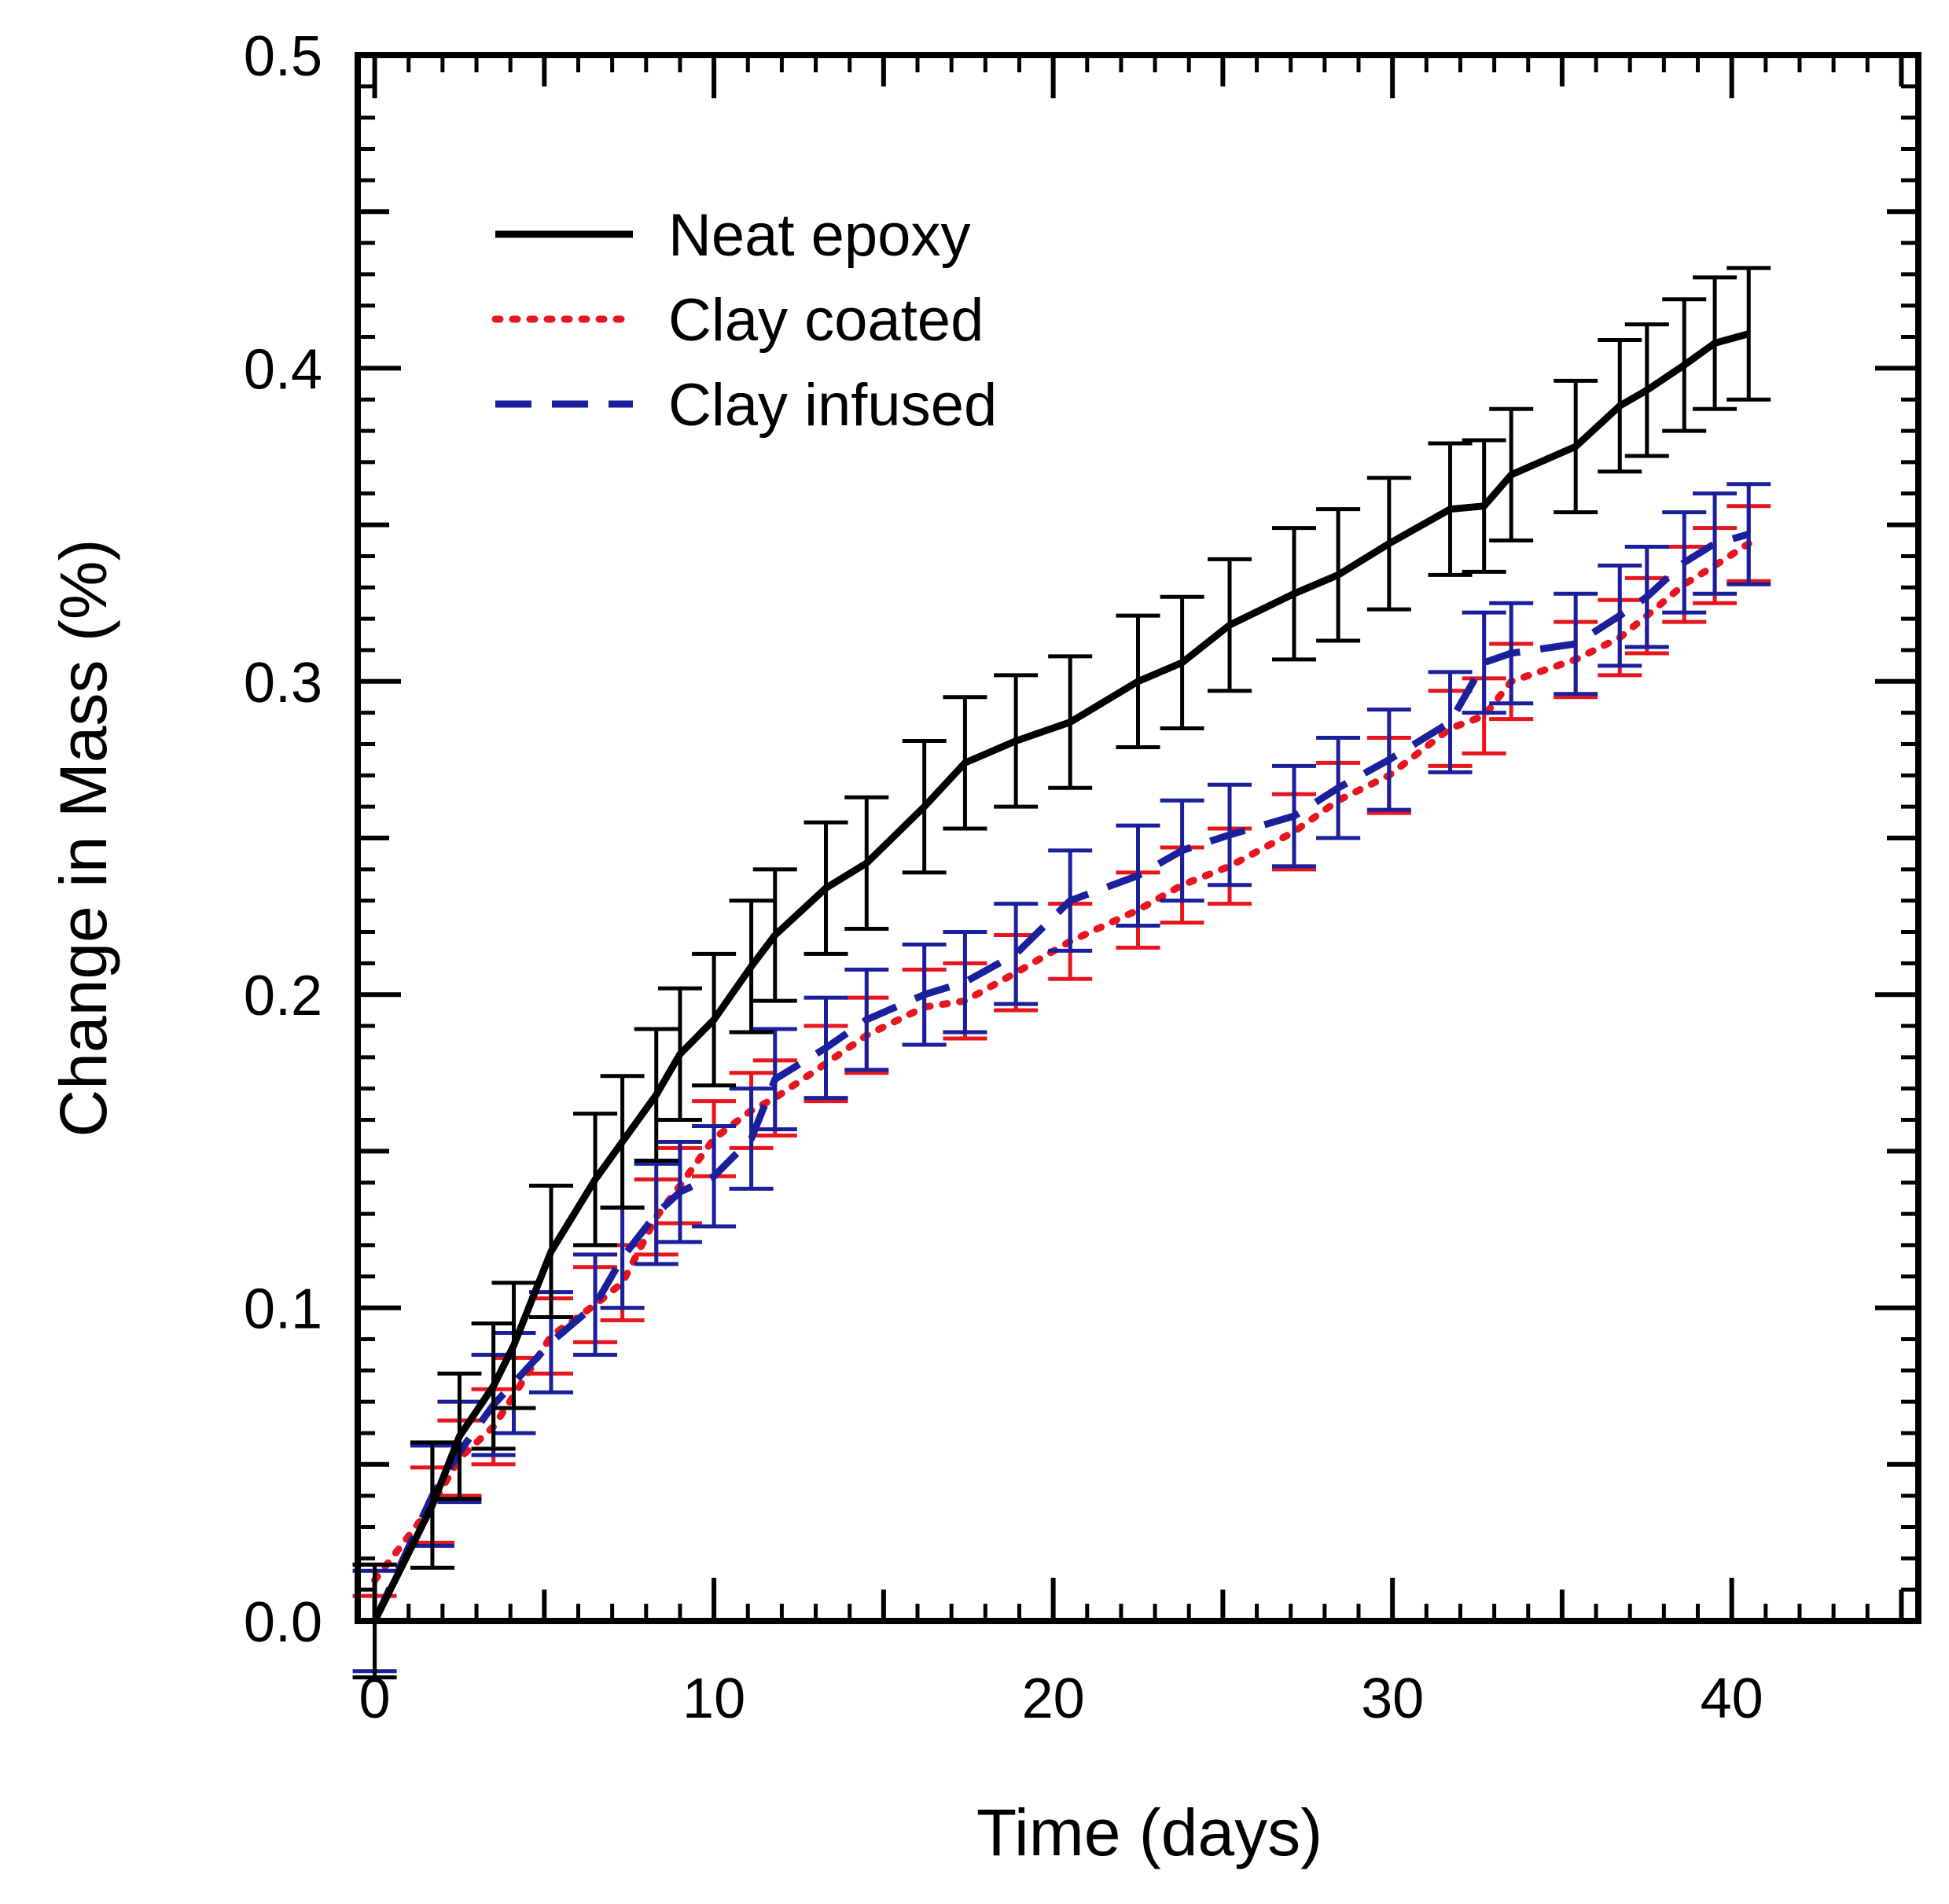 This screenshot has width=1949, height=1904. What do you see at coordinates (283, 1309) in the screenshot?
I see `y-tick-label: 0.1` at bounding box center [283, 1309].